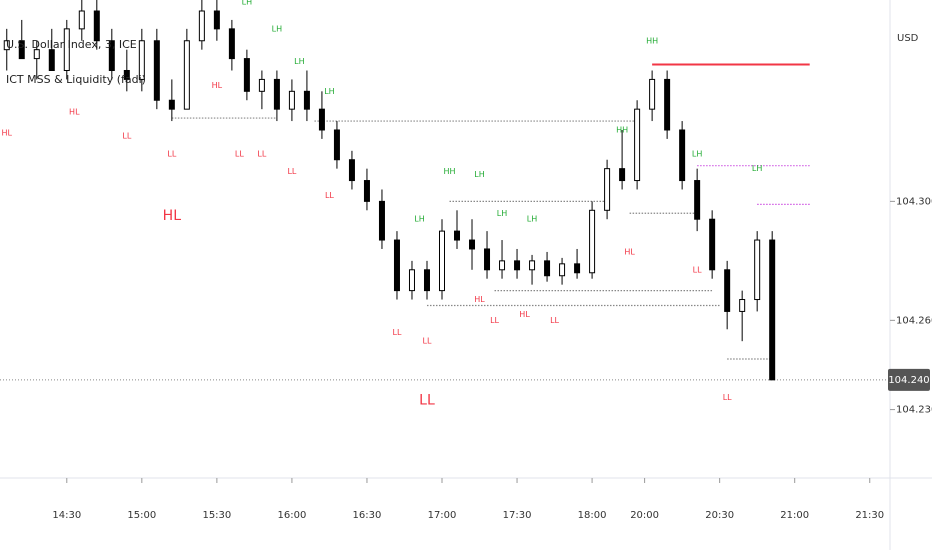 The width and height of the screenshot is (932, 550). I want to click on price-tag-label: 104.240, so click(908, 380).